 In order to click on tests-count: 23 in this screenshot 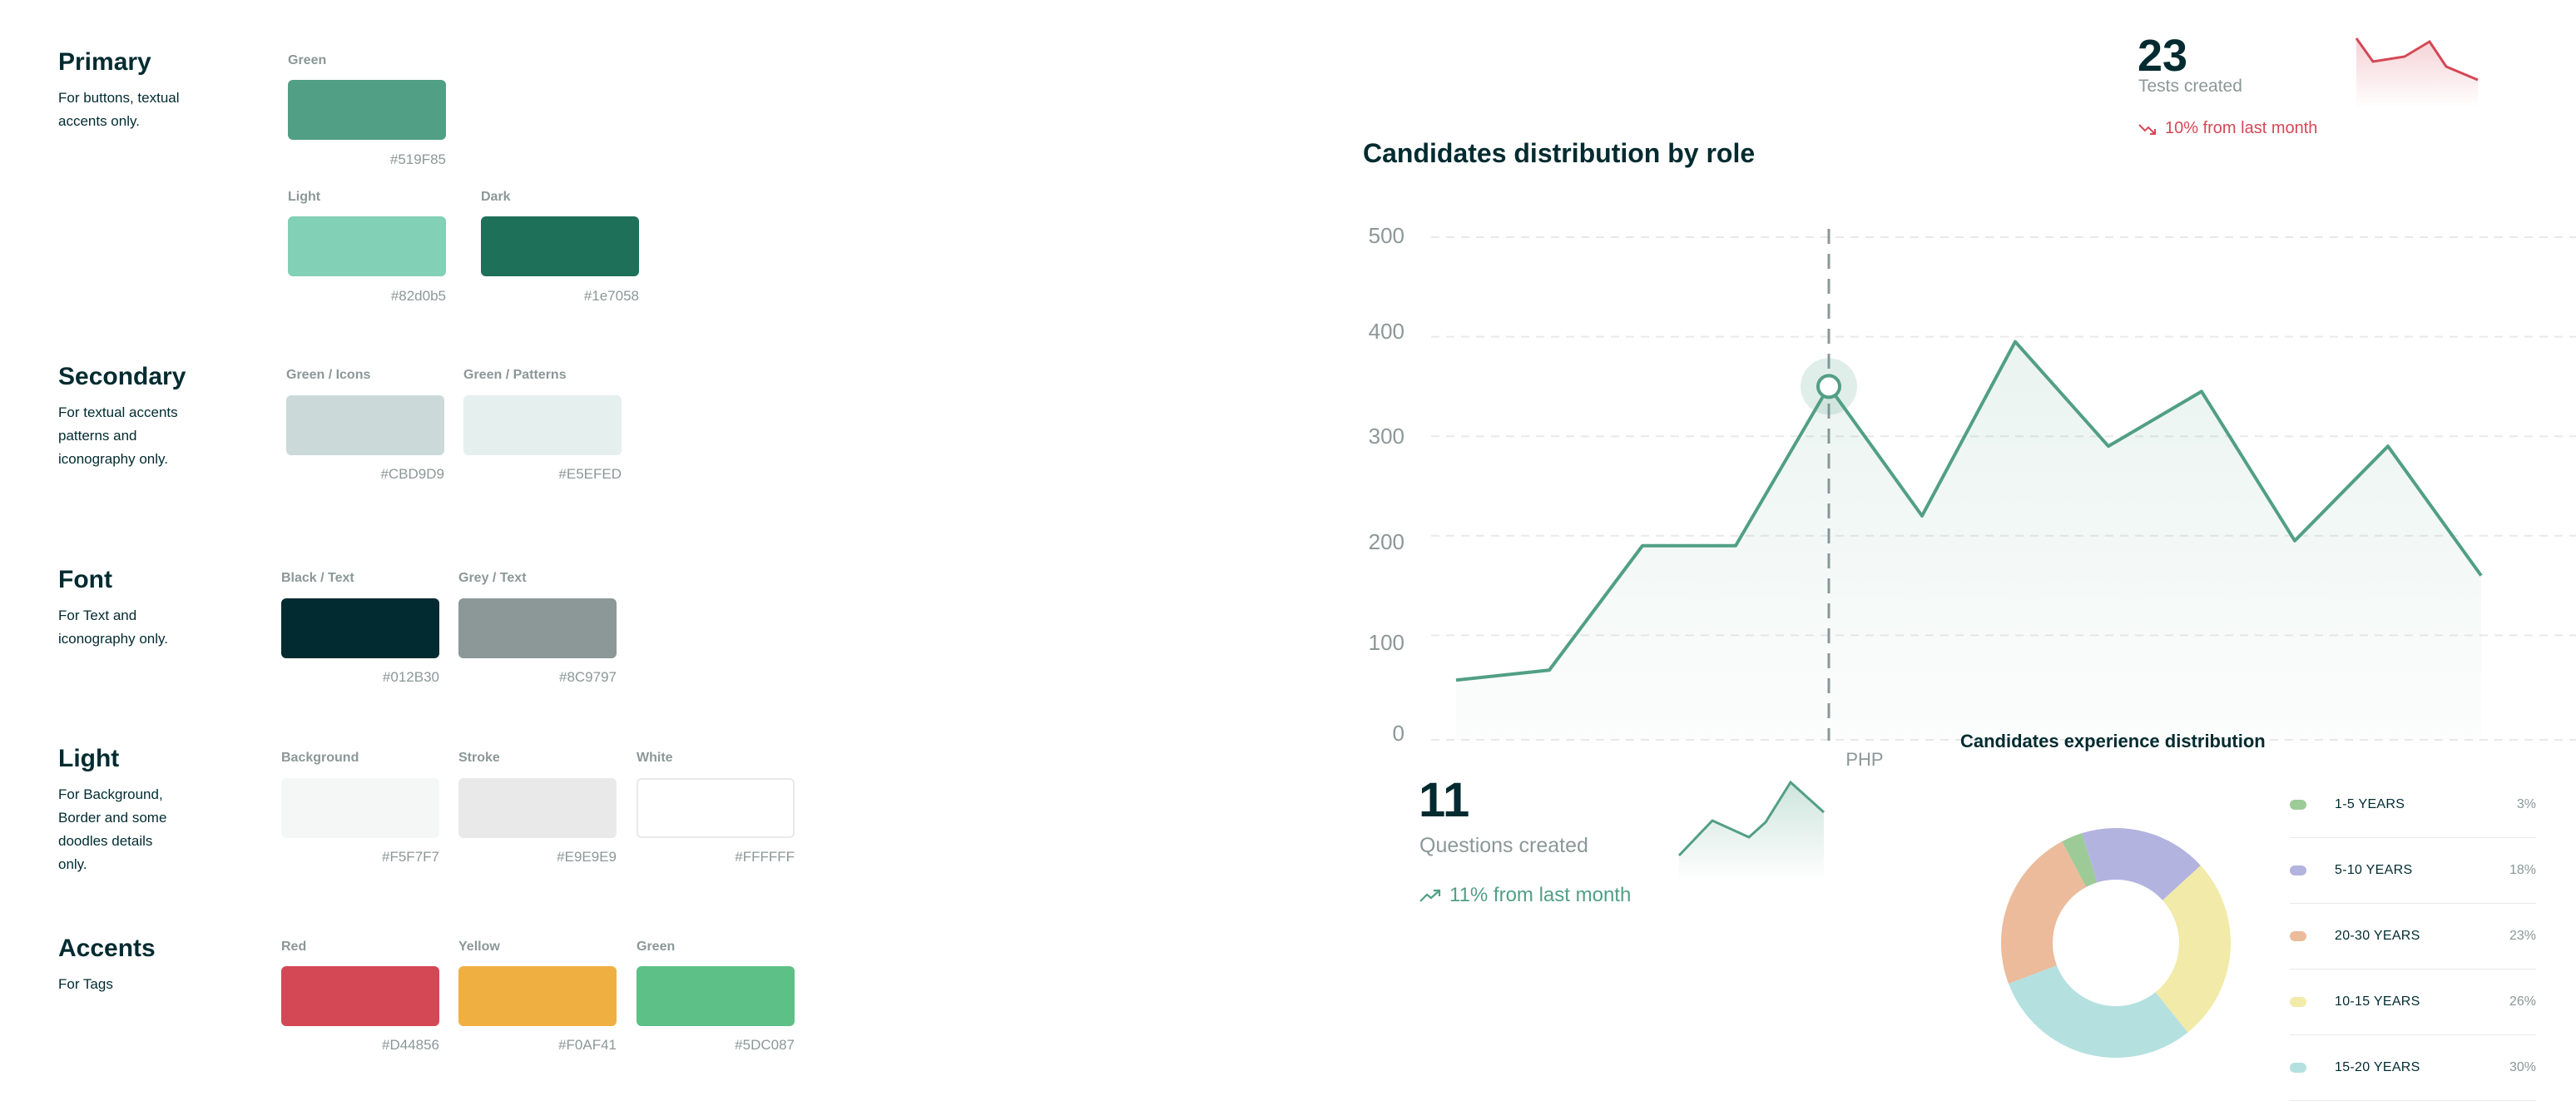, I will do `click(2163, 56)`.